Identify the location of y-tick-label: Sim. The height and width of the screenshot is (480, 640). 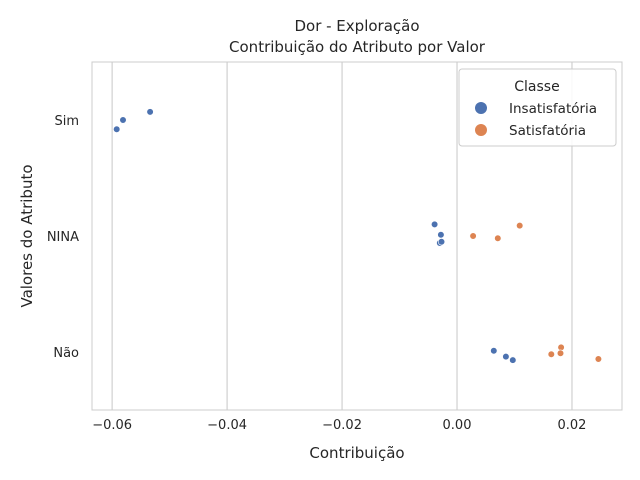
(66, 121).